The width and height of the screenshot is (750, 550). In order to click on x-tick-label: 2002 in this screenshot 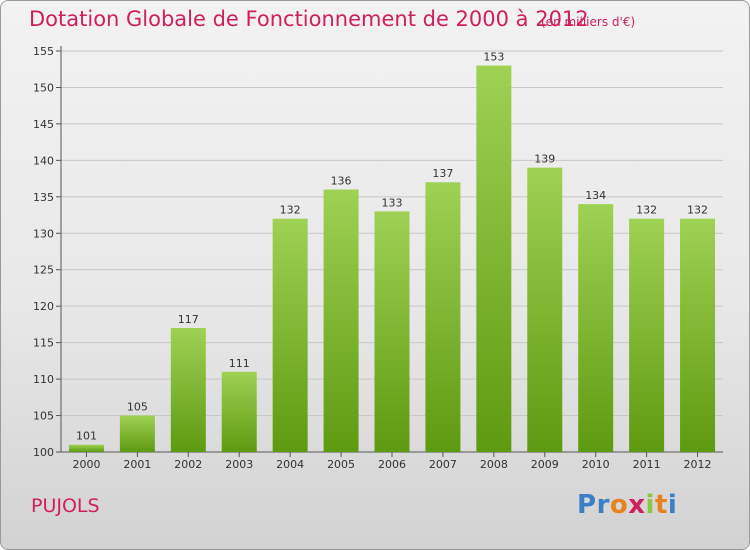, I will do `click(188, 464)`.